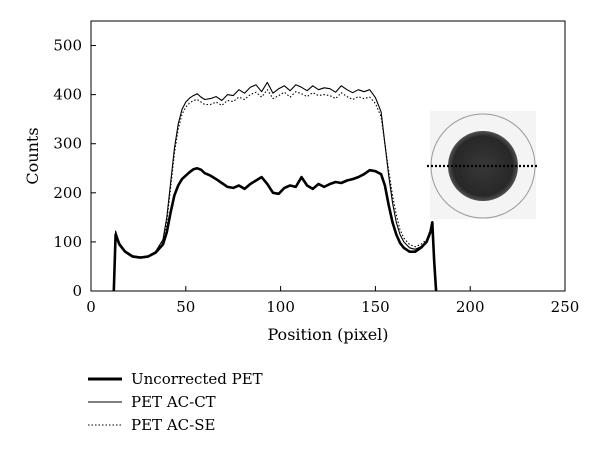 The width and height of the screenshot is (600, 462). What do you see at coordinates (173, 425) in the screenshot?
I see `legend-label-pet-ac-se: PET AC-SE` at bounding box center [173, 425].